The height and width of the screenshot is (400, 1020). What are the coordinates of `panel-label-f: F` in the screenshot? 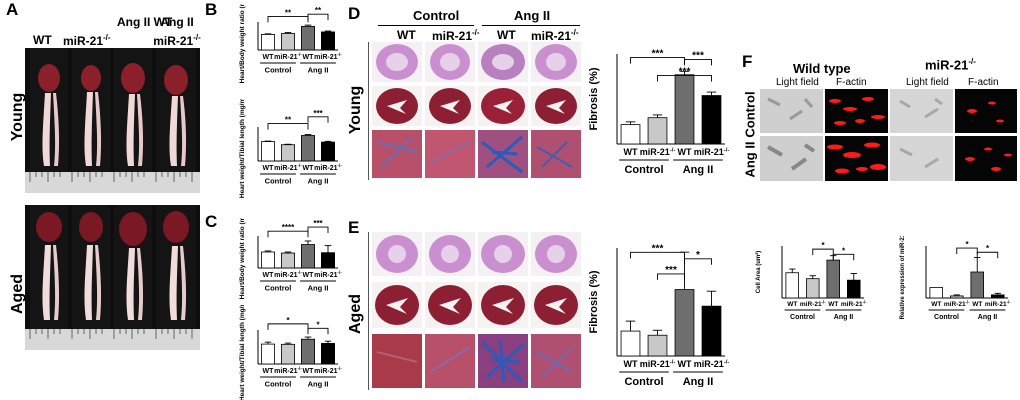 It's located at (747, 61).